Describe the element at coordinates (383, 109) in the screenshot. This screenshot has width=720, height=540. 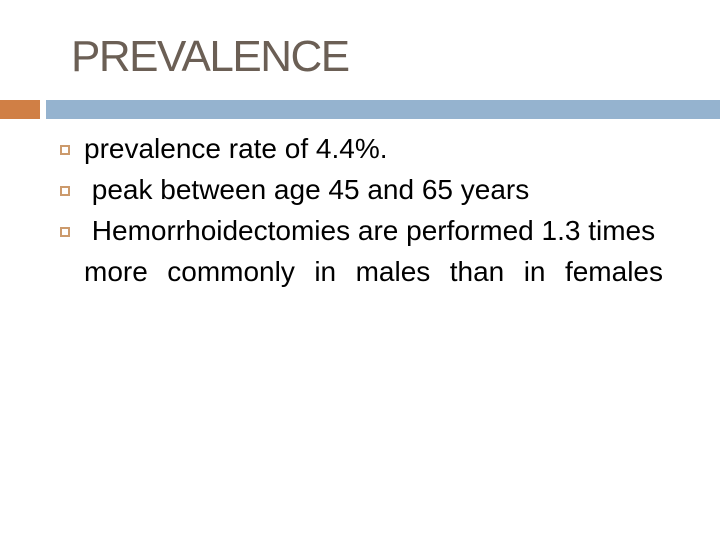
I see `title-divider-blue-bar` at that location.